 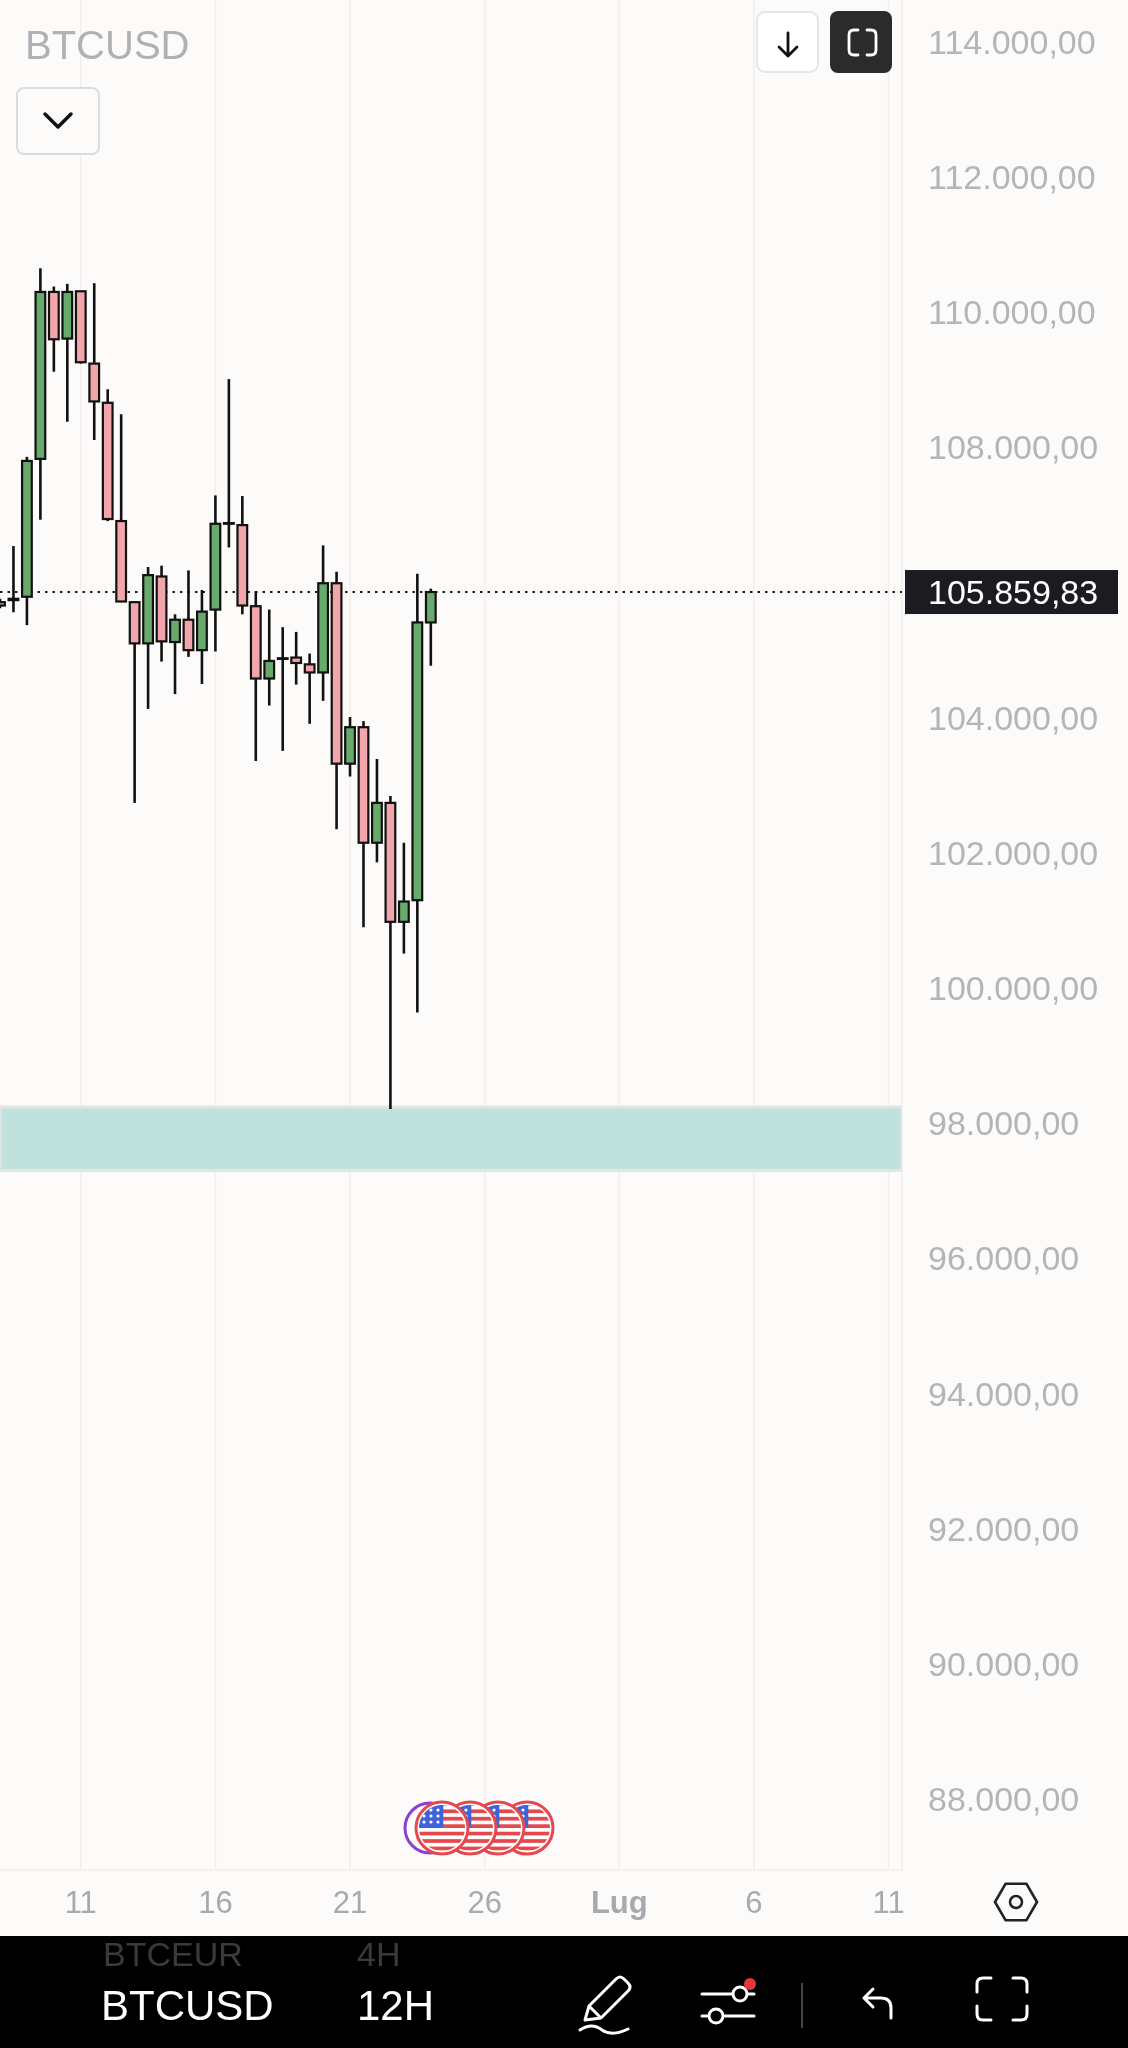 I want to click on x-tick-label: 6, so click(x=754, y=1902).